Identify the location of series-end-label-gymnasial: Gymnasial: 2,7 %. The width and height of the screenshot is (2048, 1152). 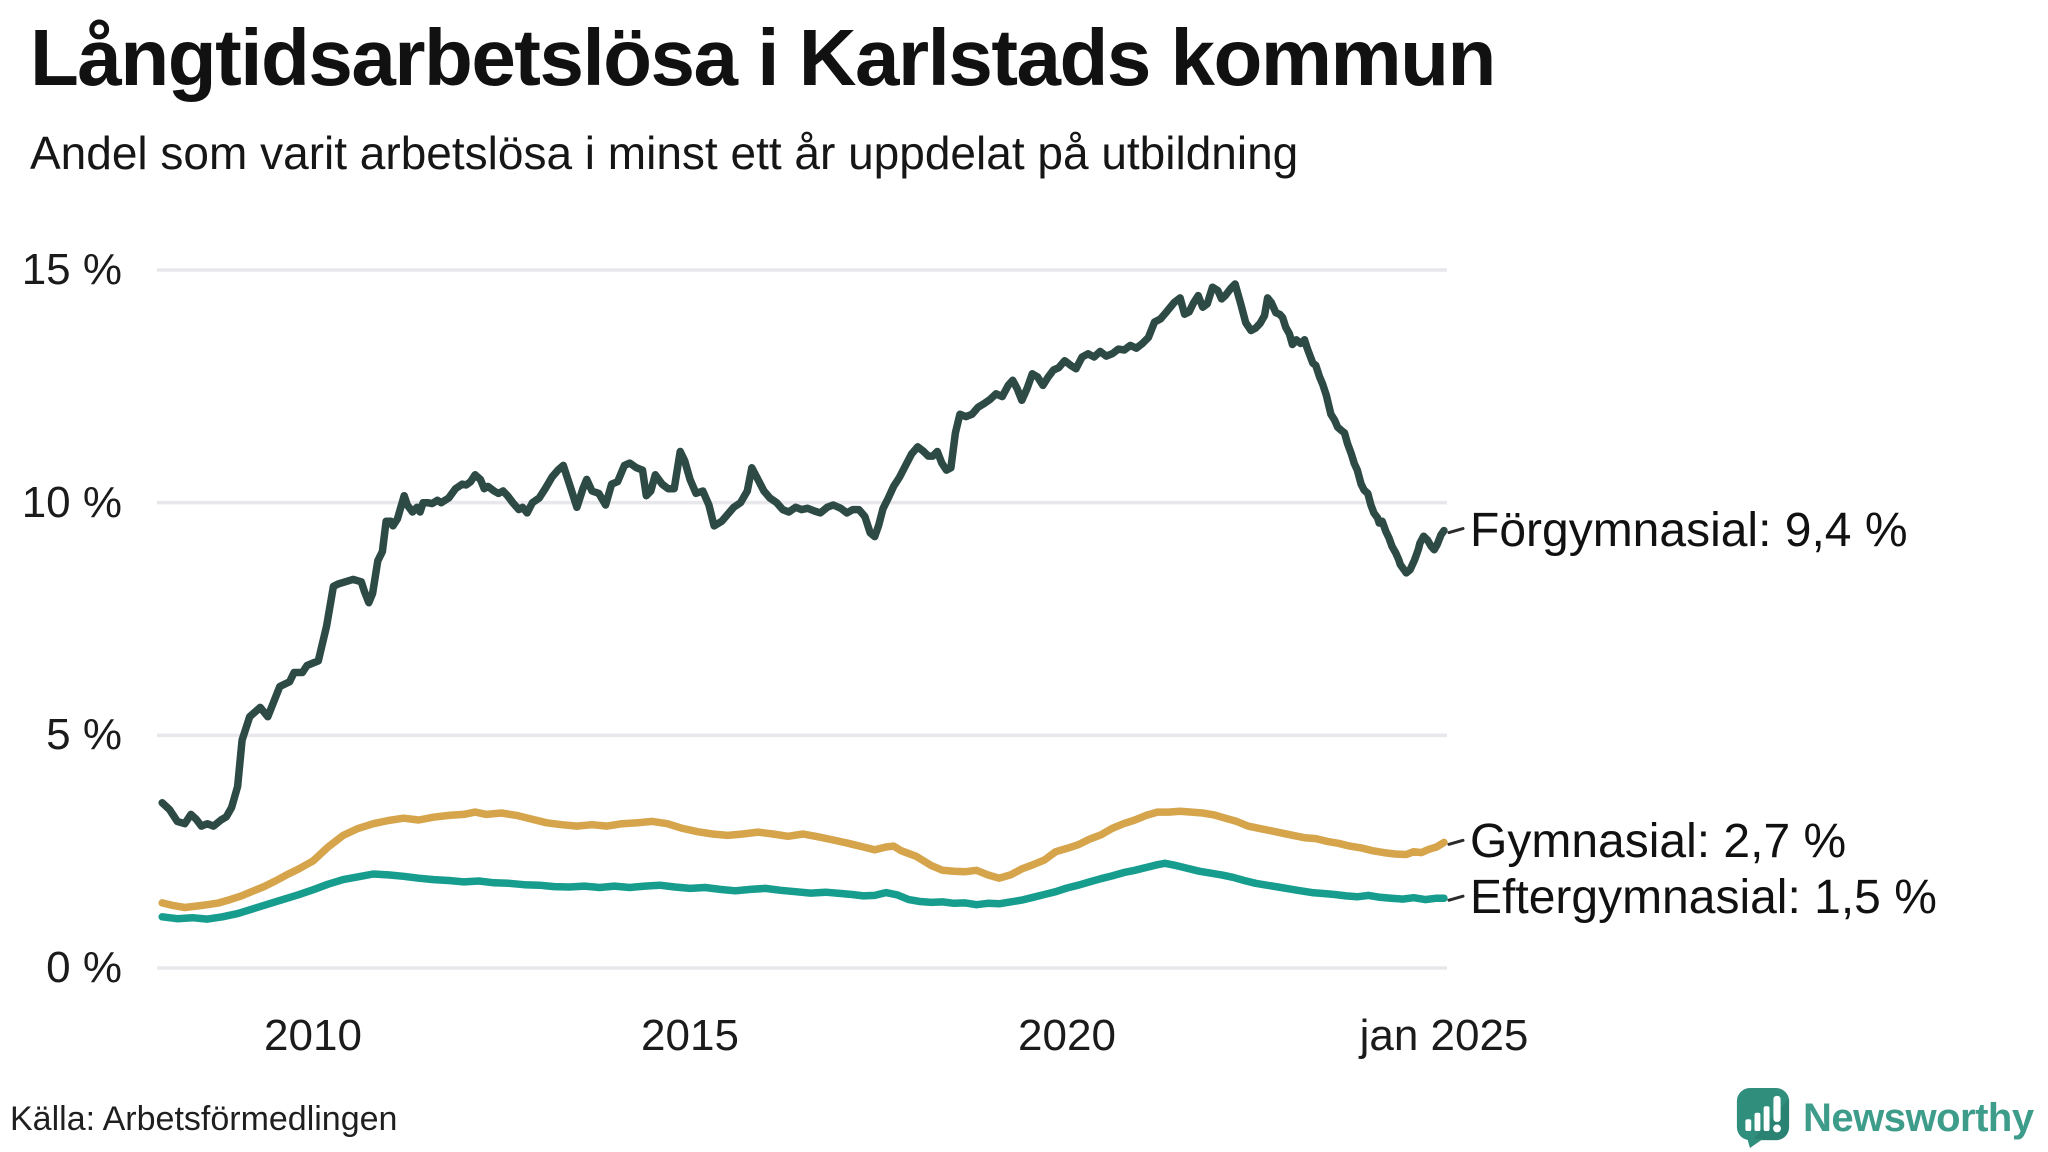
(1658, 842).